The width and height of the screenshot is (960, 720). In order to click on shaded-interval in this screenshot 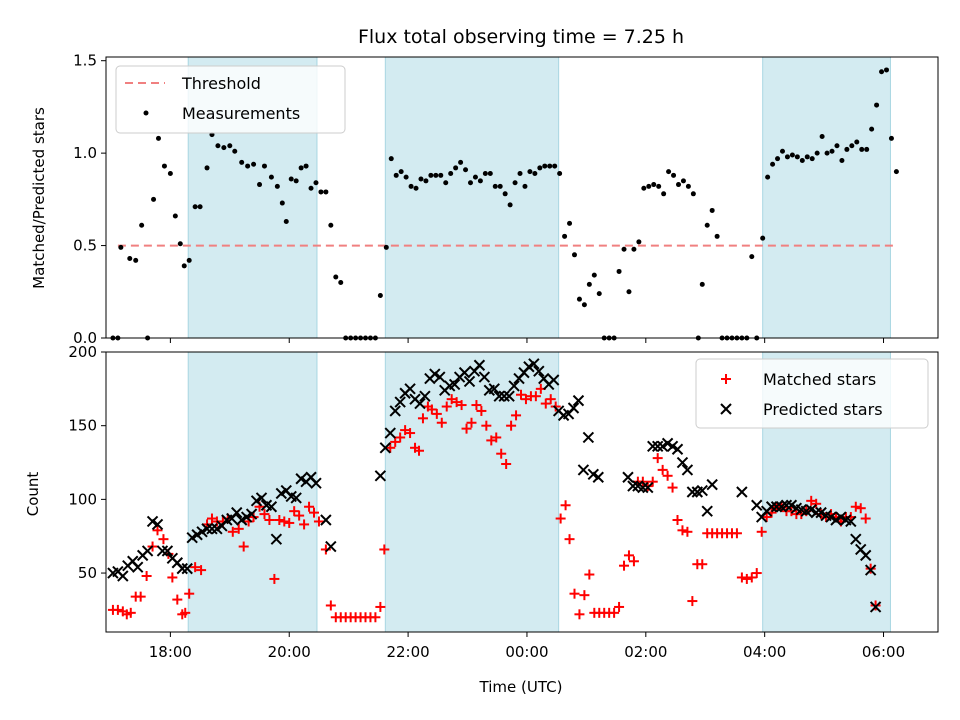, I will do `click(826, 197)`.